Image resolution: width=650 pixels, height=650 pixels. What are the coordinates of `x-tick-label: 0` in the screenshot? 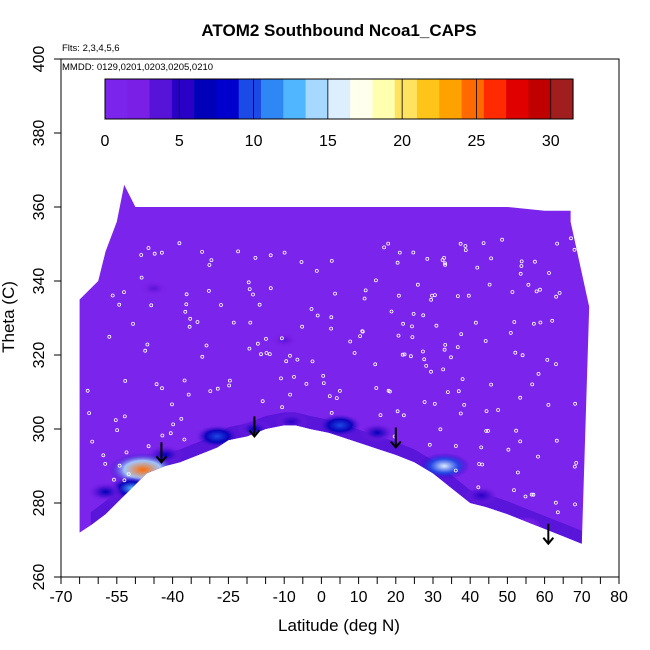 It's located at (321, 597).